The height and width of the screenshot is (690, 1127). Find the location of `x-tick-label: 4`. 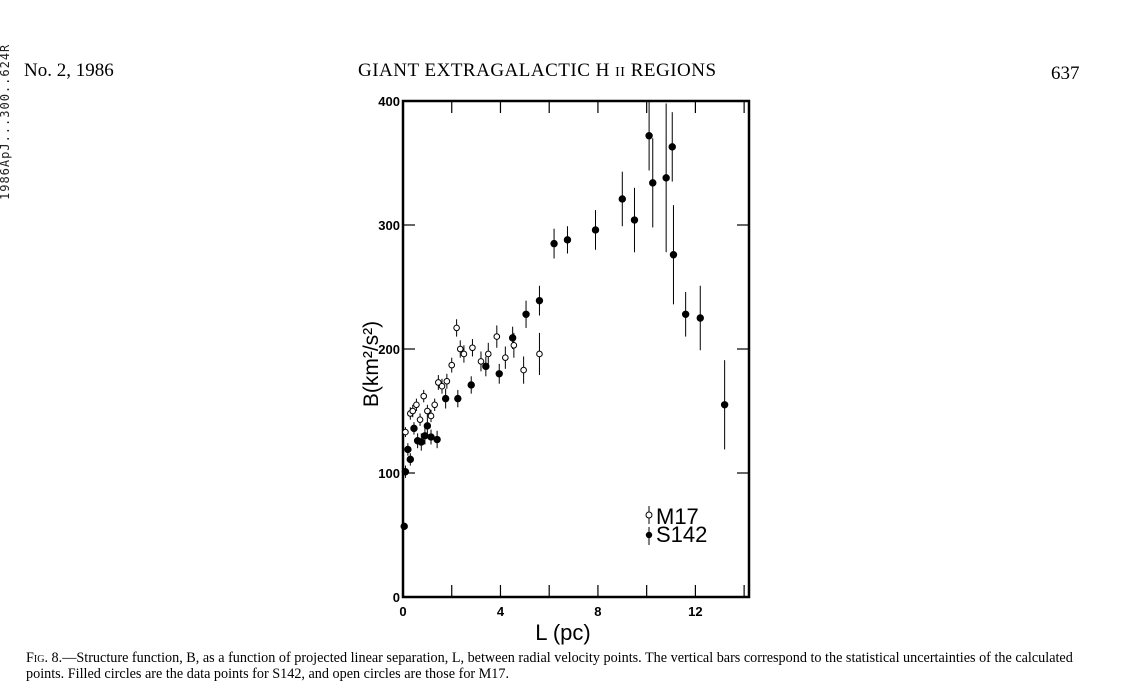

x-tick-label: 4 is located at coordinates (501, 611).